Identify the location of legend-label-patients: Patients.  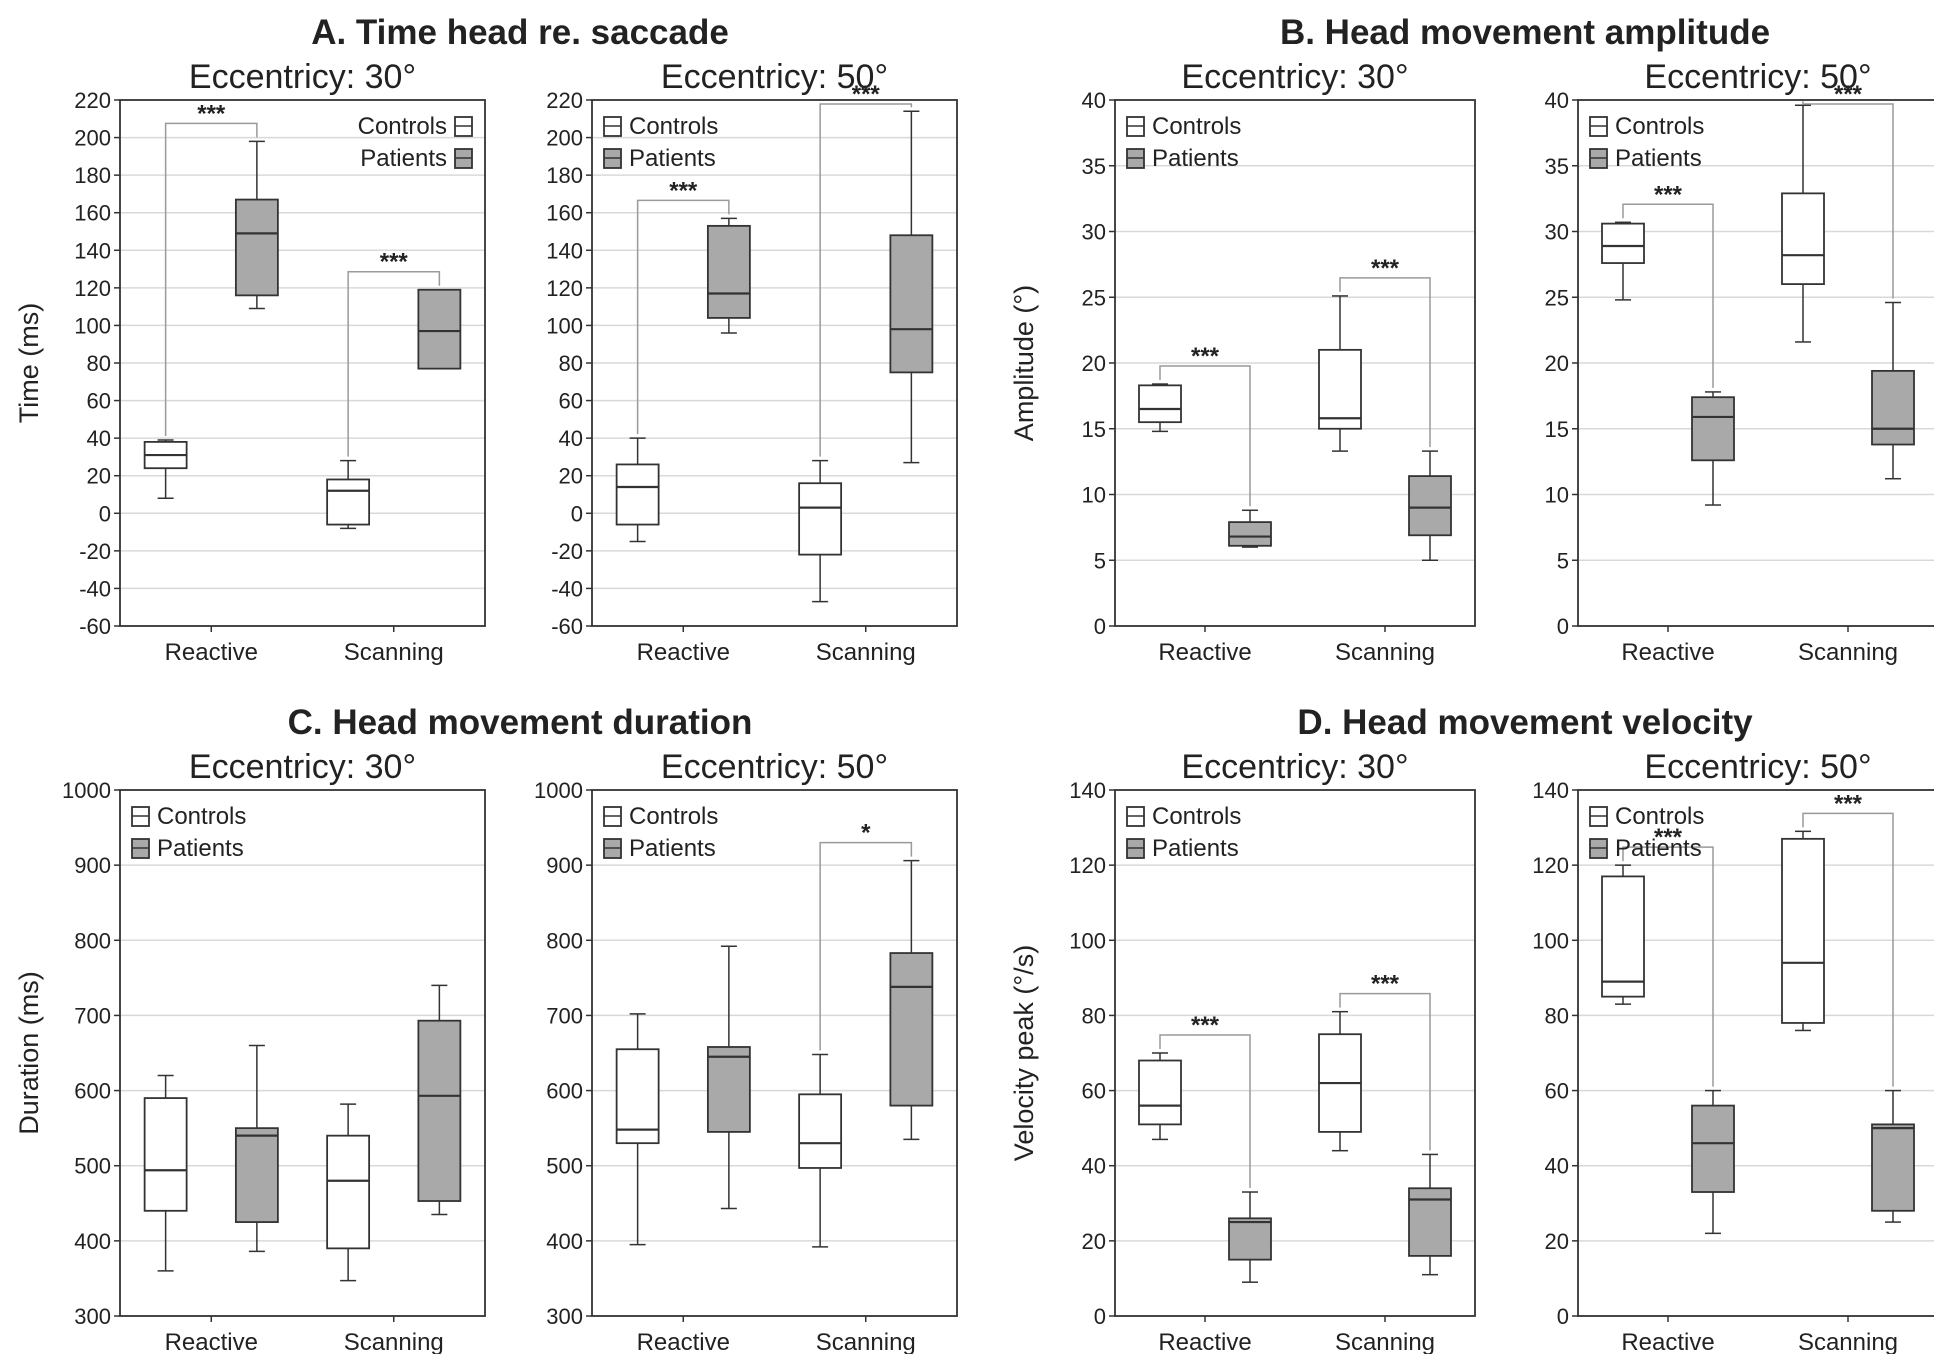
(1658, 848).